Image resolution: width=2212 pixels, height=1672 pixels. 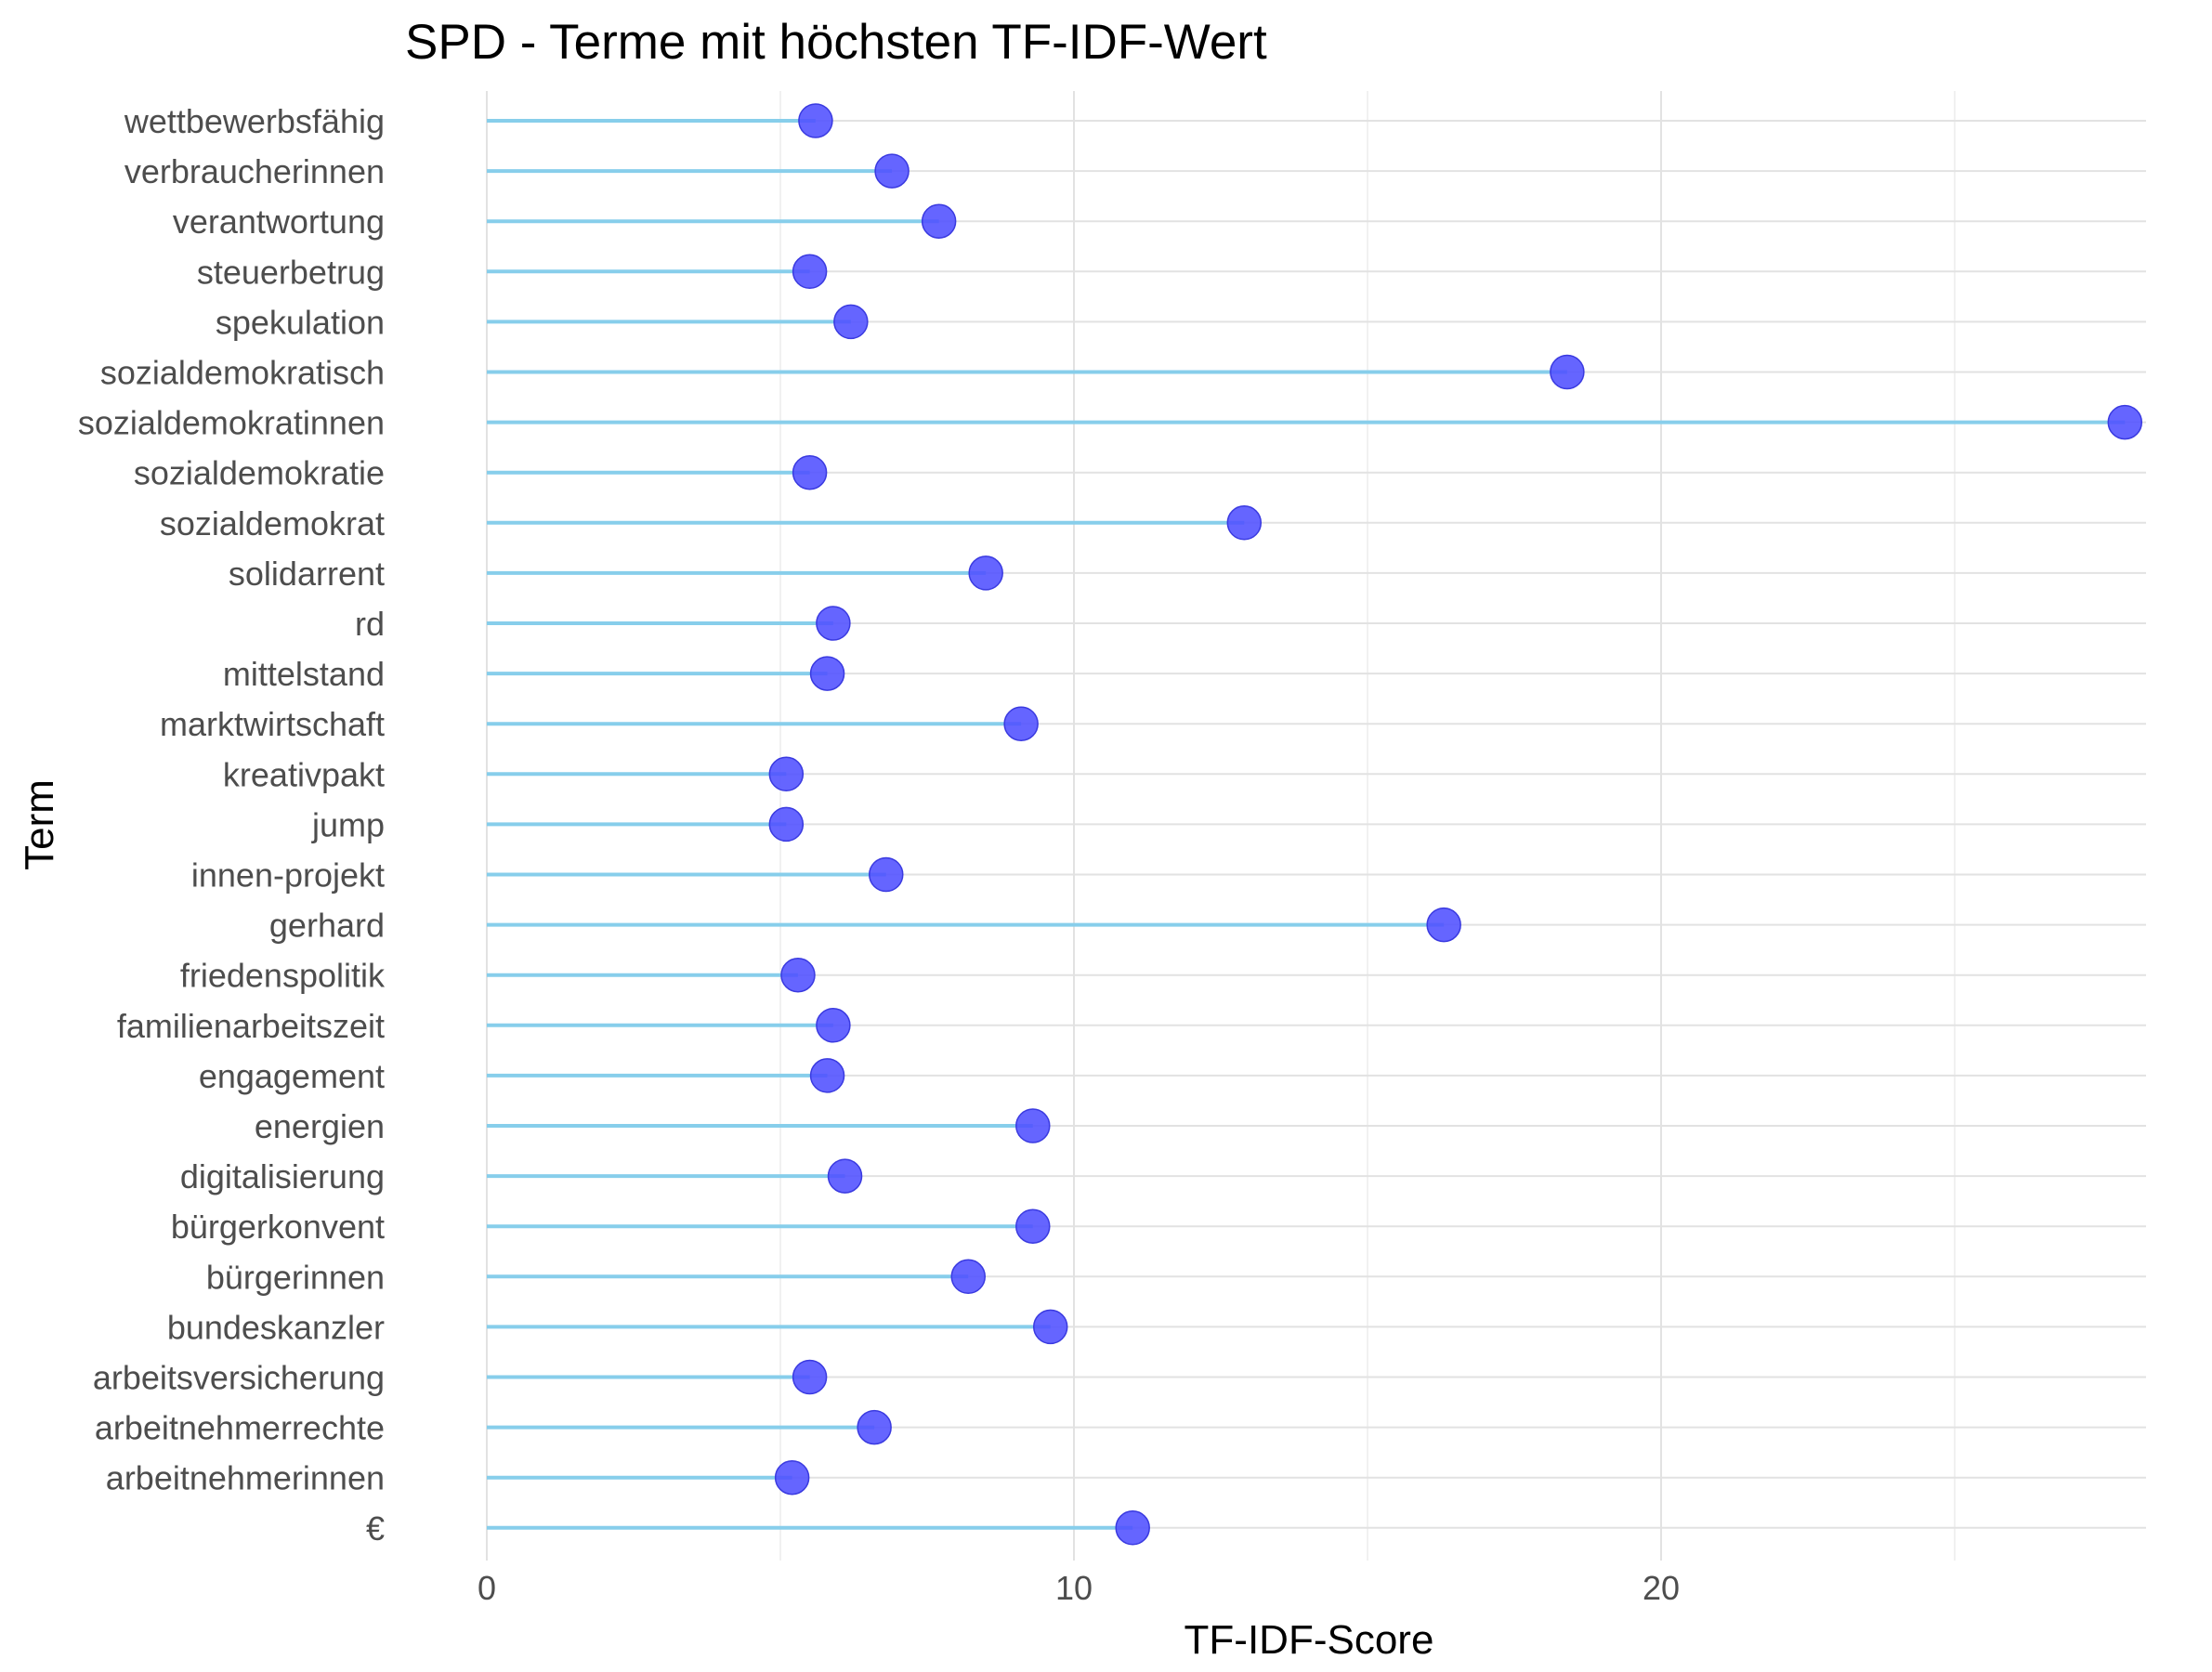 I want to click on x-axis-ticks: 0 10 20, so click(x=1079, y=1588).